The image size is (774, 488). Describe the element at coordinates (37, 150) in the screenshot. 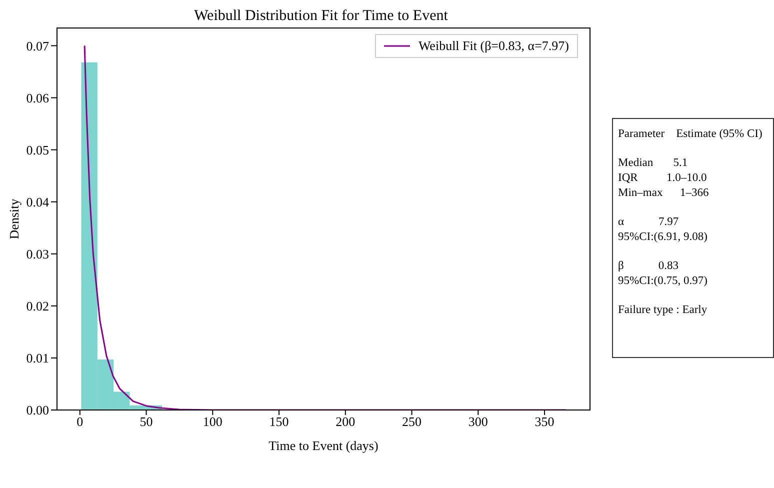

I see `y-tick-label: 0.05` at that location.